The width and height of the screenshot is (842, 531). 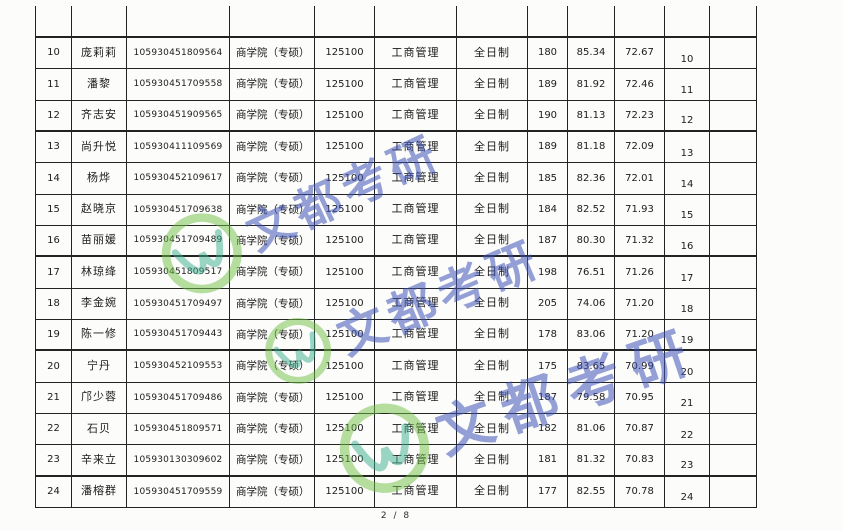 What do you see at coordinates (53, 147) in the screenshot?
I see `cell-no: 13` at bounding box center [53, 147].